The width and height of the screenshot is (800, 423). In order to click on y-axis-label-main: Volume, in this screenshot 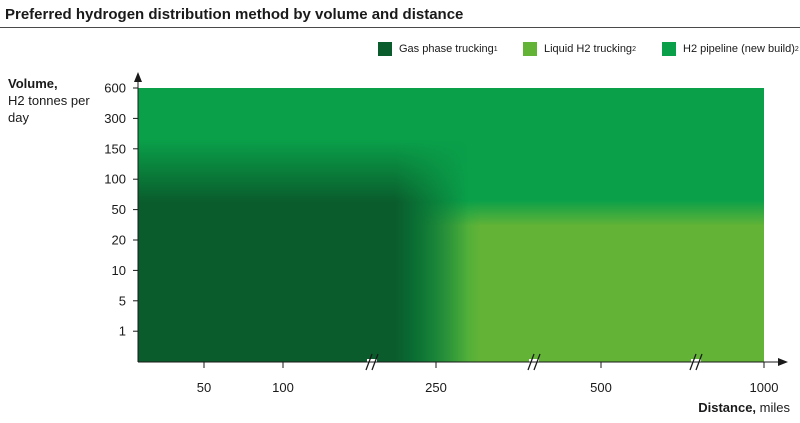, I will do `click(33, 83)`.